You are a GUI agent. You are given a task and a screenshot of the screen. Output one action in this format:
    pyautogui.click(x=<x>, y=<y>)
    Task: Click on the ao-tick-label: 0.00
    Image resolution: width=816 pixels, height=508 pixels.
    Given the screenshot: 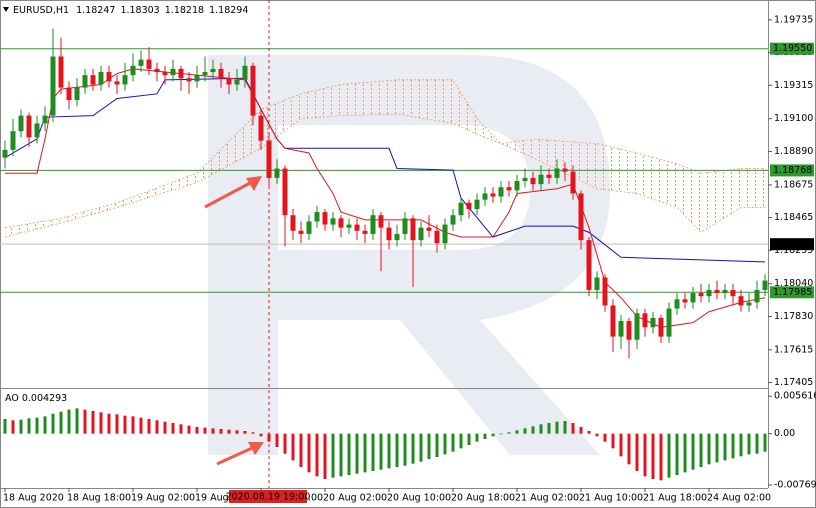 What is the action you would take?
    pyautogui.click(x=784, y=433)
    